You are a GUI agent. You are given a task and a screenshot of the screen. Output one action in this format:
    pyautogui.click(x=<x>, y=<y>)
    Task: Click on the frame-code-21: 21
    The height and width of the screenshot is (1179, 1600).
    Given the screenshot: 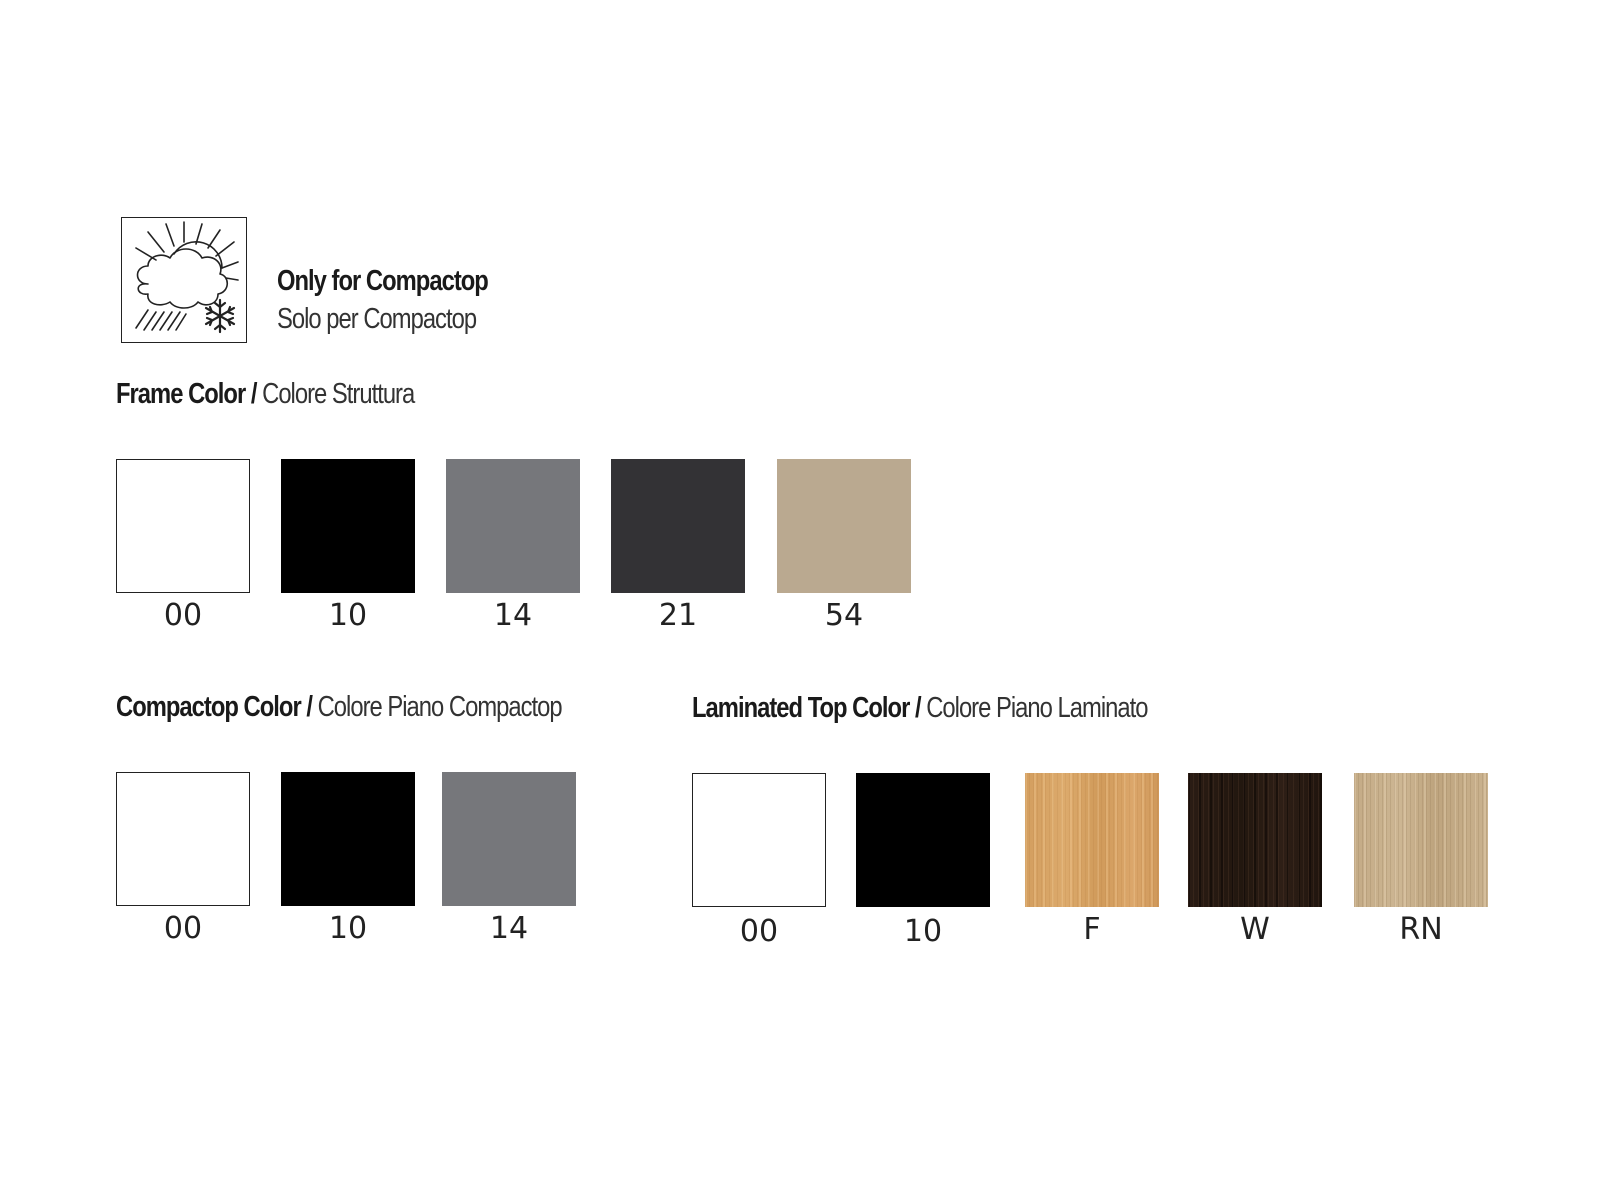 What is the action you would take?
    pyautogui.click(x=678, y=615)
    